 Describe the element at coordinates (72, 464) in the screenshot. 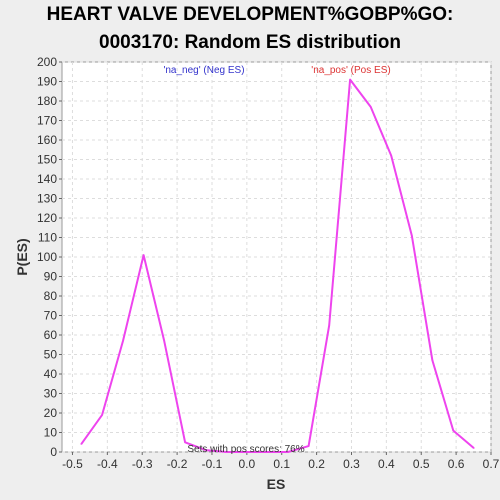

I see `x-tick-label: -0.5` at that location.